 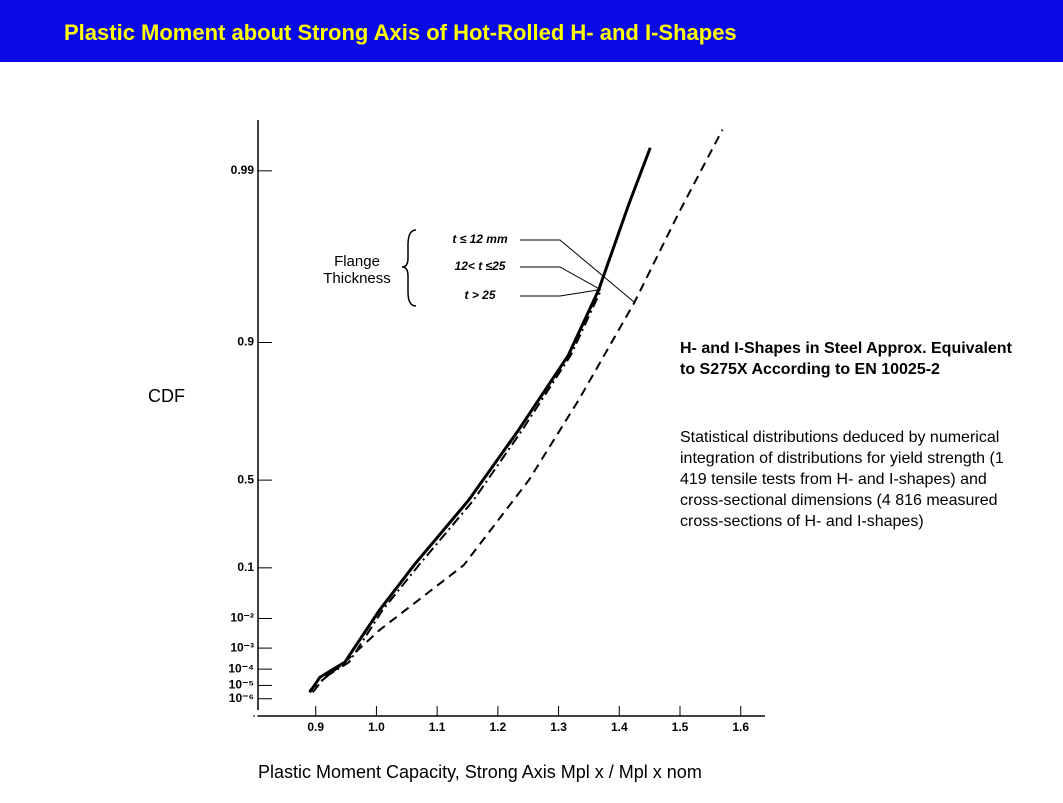 I want to click on y-tick-label: 10⁻⁴, so click(x=241, y=668).